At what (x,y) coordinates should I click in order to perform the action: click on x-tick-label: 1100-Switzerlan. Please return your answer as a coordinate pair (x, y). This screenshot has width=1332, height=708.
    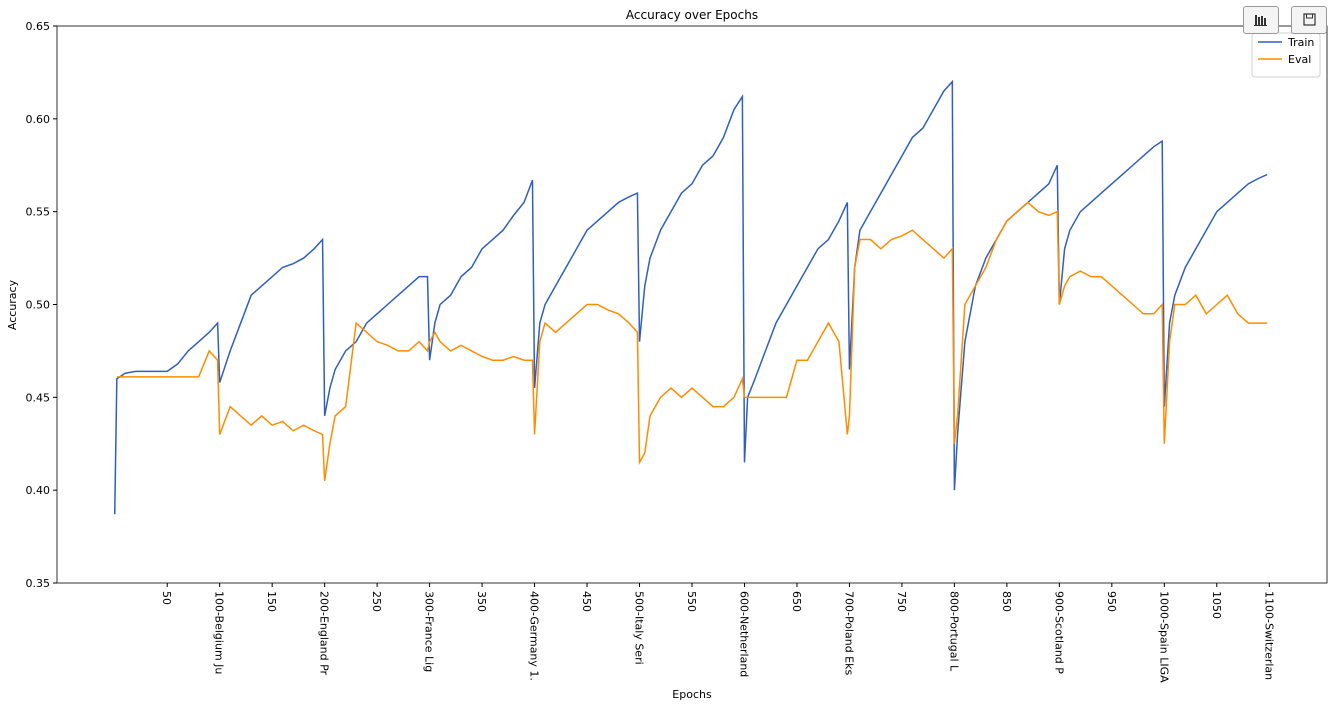
    Looking at the image, I should click on (1268, 635).